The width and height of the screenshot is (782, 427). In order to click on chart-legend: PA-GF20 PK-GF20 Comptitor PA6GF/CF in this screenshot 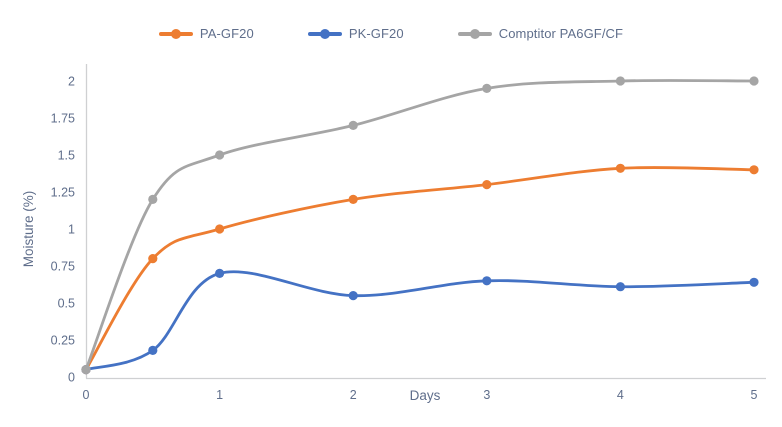, I will do `click(391, 33)`.